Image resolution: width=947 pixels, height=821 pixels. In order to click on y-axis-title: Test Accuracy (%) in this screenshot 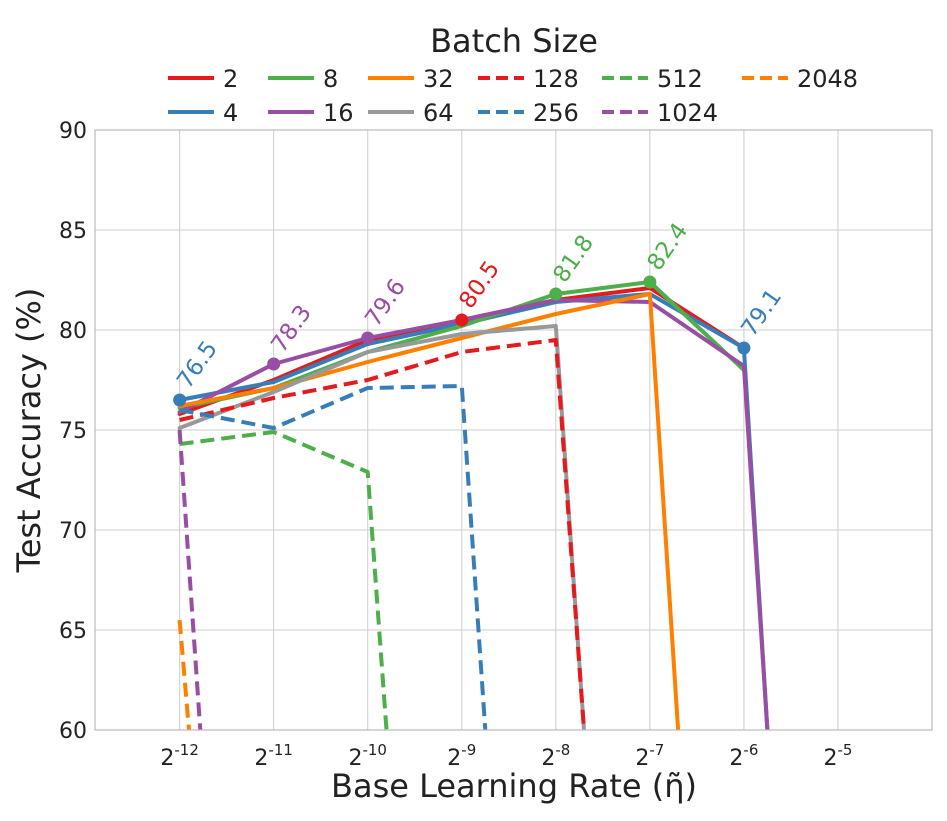, I will do `click(29, 431)`.